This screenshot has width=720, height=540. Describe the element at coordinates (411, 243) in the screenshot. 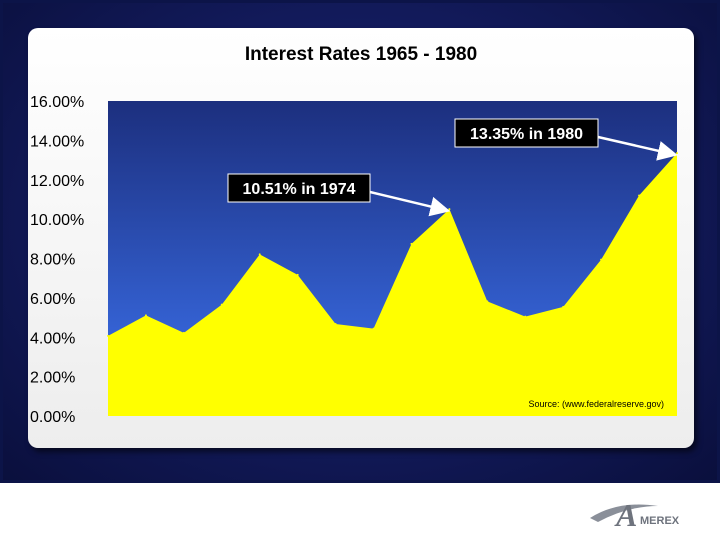

I see `data-point-1973` at that location.